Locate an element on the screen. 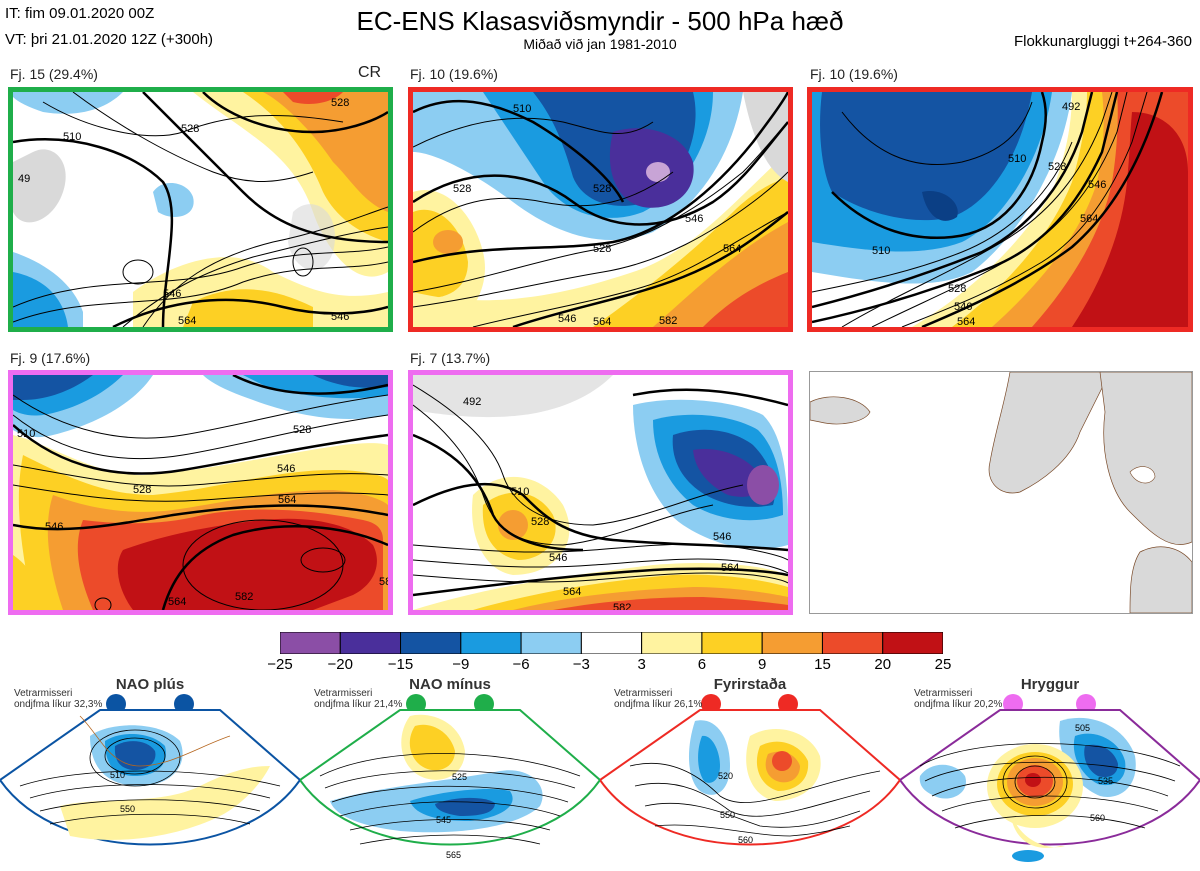 Image resolution: width=1200 pixels, height=871 pixels. regime-note: Vetrarmisseri ondjfma líkur 32,3% is located at coordinates (58, 699).